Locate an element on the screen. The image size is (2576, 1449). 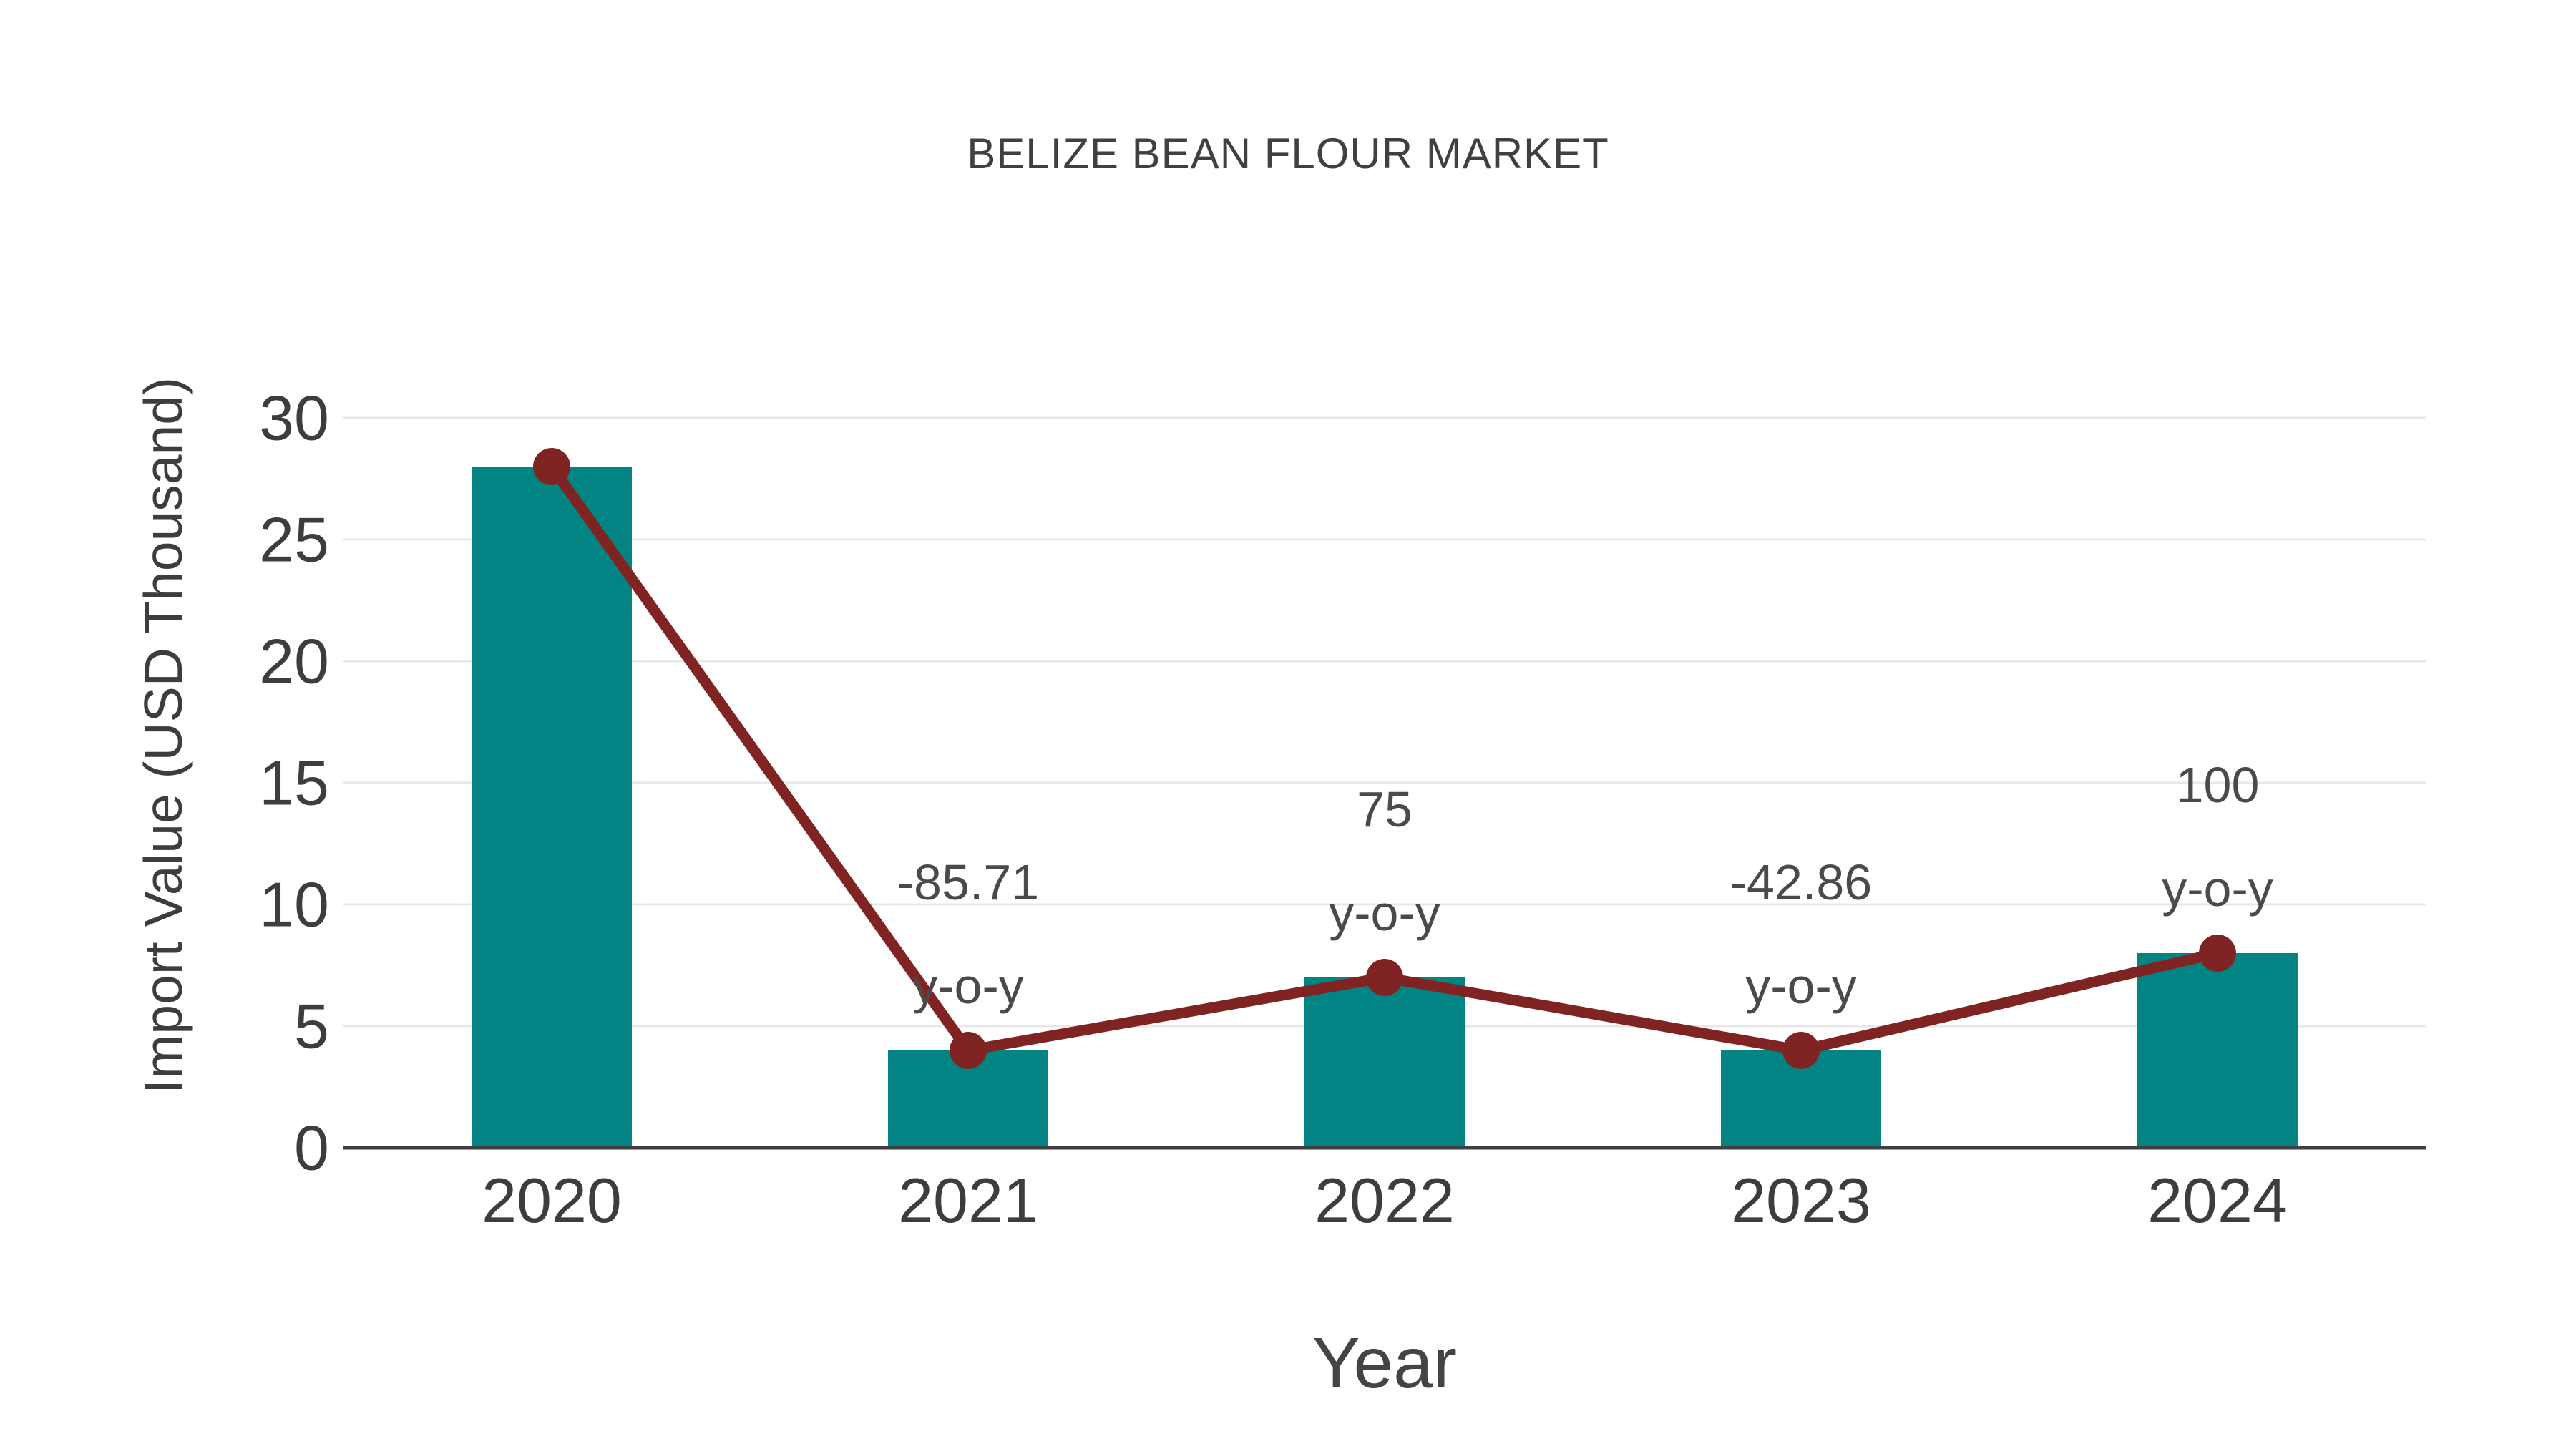
annotation-2024-line1: 100 is located at coordinates (2218, 785).